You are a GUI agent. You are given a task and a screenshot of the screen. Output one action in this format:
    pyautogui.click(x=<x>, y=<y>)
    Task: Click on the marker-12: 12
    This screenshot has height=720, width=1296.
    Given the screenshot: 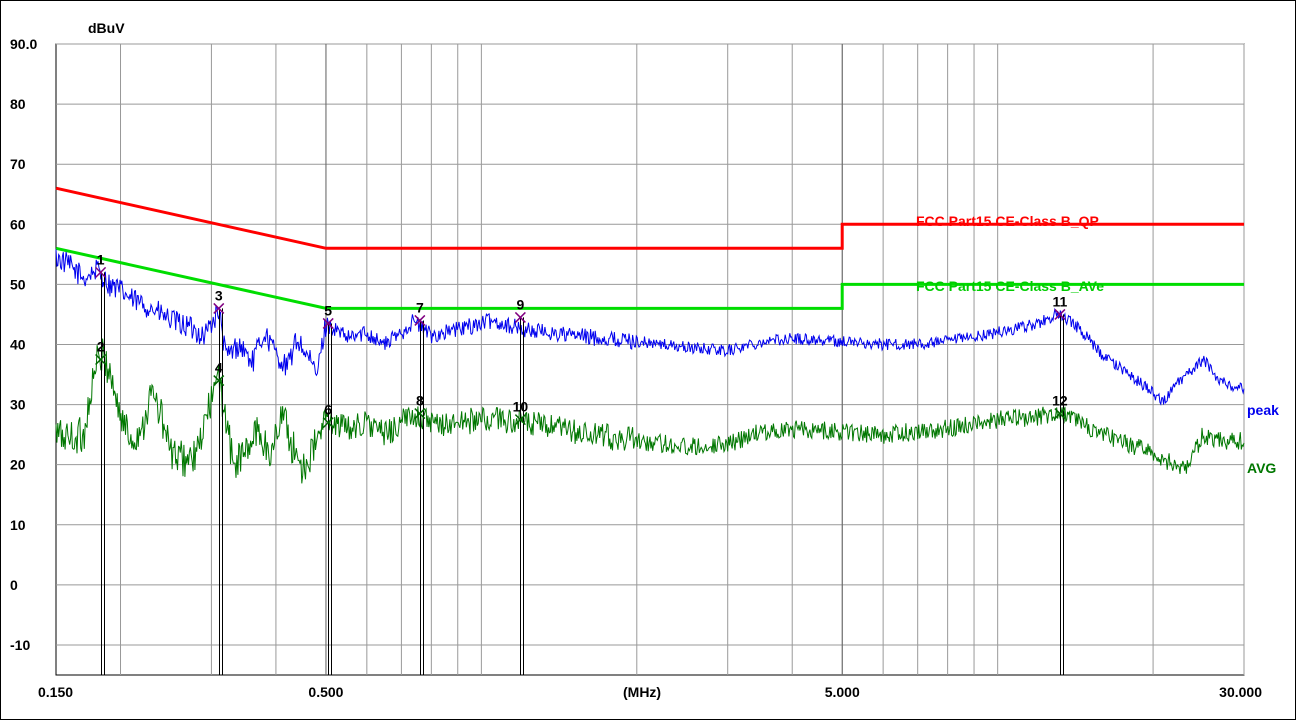 What is the action you would take?
    pyautogui.click(x=1060, y=406)
    